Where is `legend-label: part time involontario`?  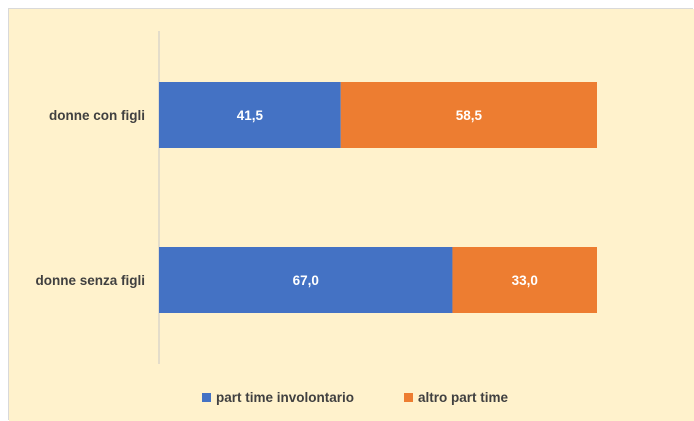
legend-label: part time involontario is located at coordinates (285, 397).